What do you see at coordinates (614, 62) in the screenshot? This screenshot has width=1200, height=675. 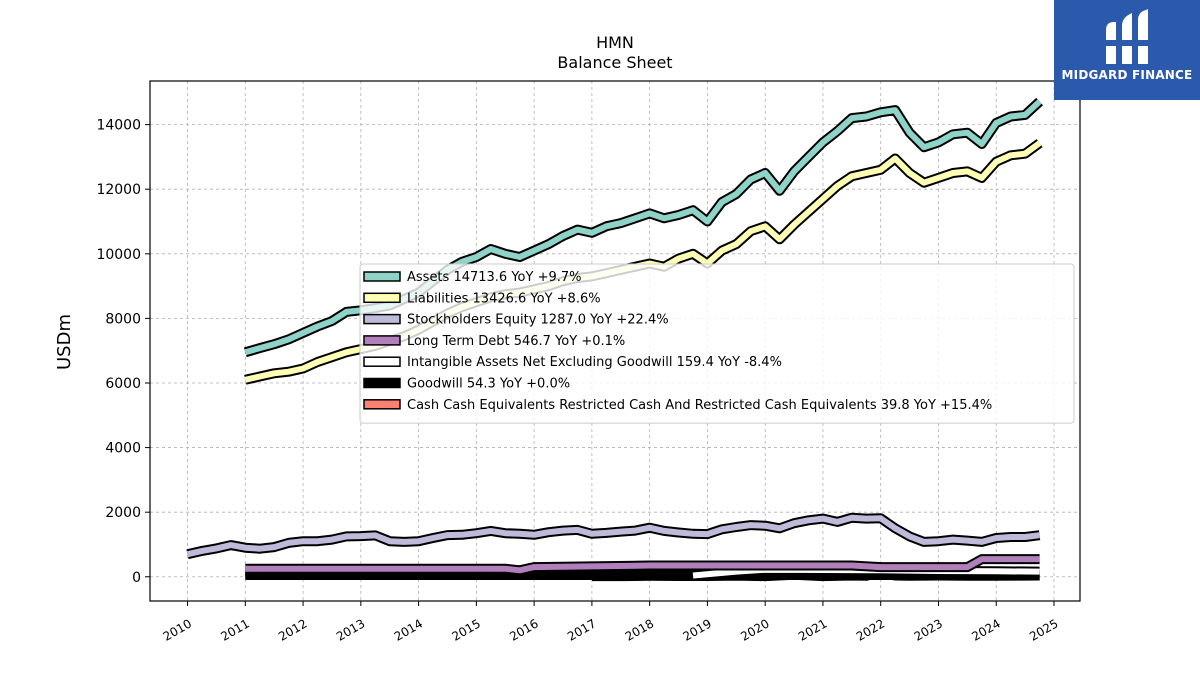 I see `chart-subtitle: Balance Sheet` at bounding box center [614, 62].